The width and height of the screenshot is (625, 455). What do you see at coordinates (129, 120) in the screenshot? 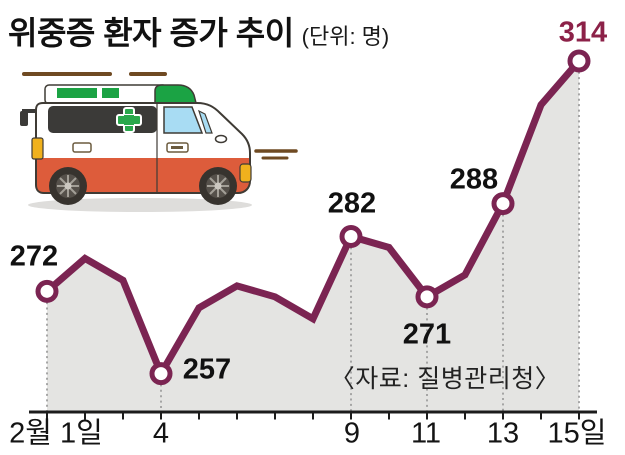
I see `medical-cross-icon` at bounding box center [129, 120].